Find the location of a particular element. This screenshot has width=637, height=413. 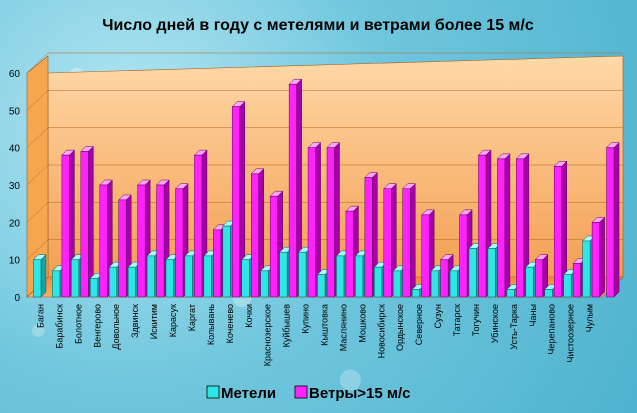

x-tick-label: Болотное is located at coordinates (78, 324).